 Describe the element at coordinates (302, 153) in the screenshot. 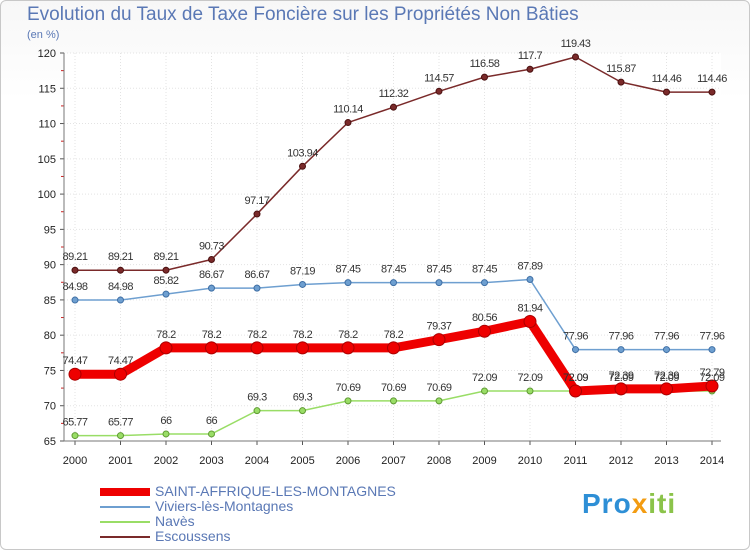

I see `data-label: 103.94` at that location.